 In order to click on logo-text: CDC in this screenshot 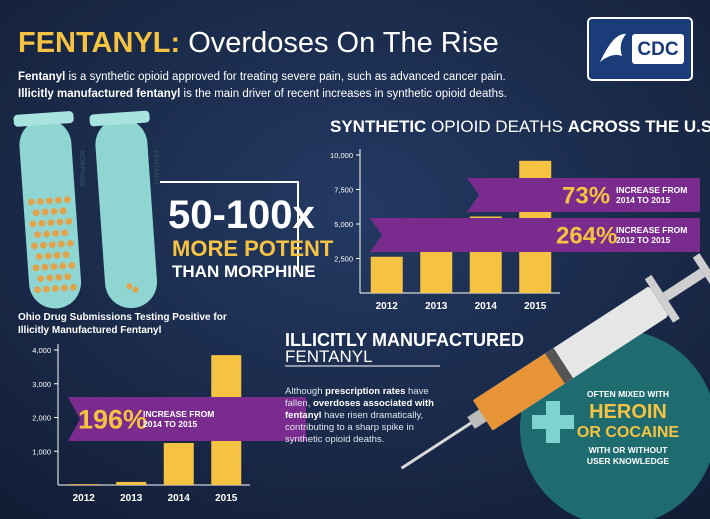, I will do `click(657, 49)`.